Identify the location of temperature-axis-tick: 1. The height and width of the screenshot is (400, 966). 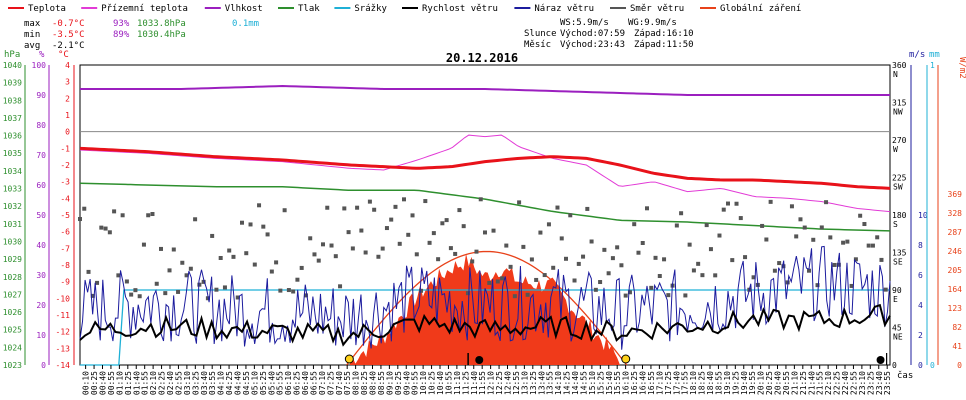
(67, 115).